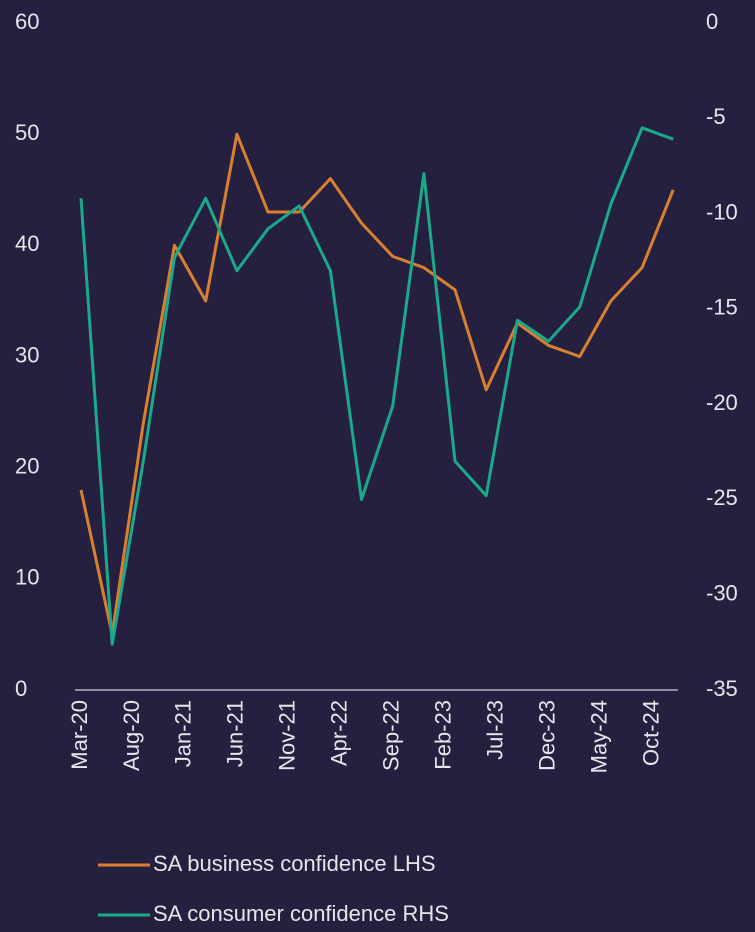 Image resolution: width=755 pixels, height=932 pixels. What do you see at coordinates (546, 735) in the screenshot?
I see `x-tick-label: Dec-23` at bounding box center [546, 735].